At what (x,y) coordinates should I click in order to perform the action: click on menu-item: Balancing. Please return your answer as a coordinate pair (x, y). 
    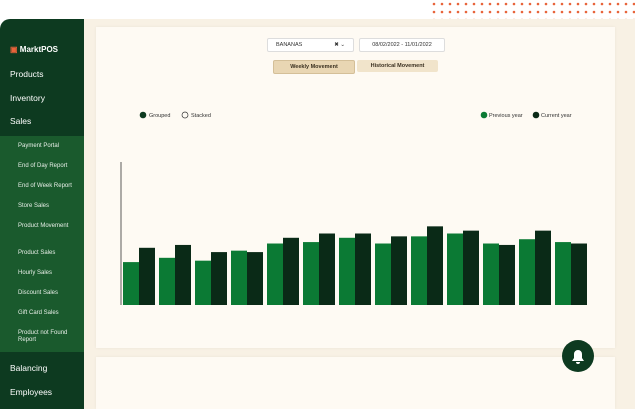
    Looking at the image, I should click on (29, 368).